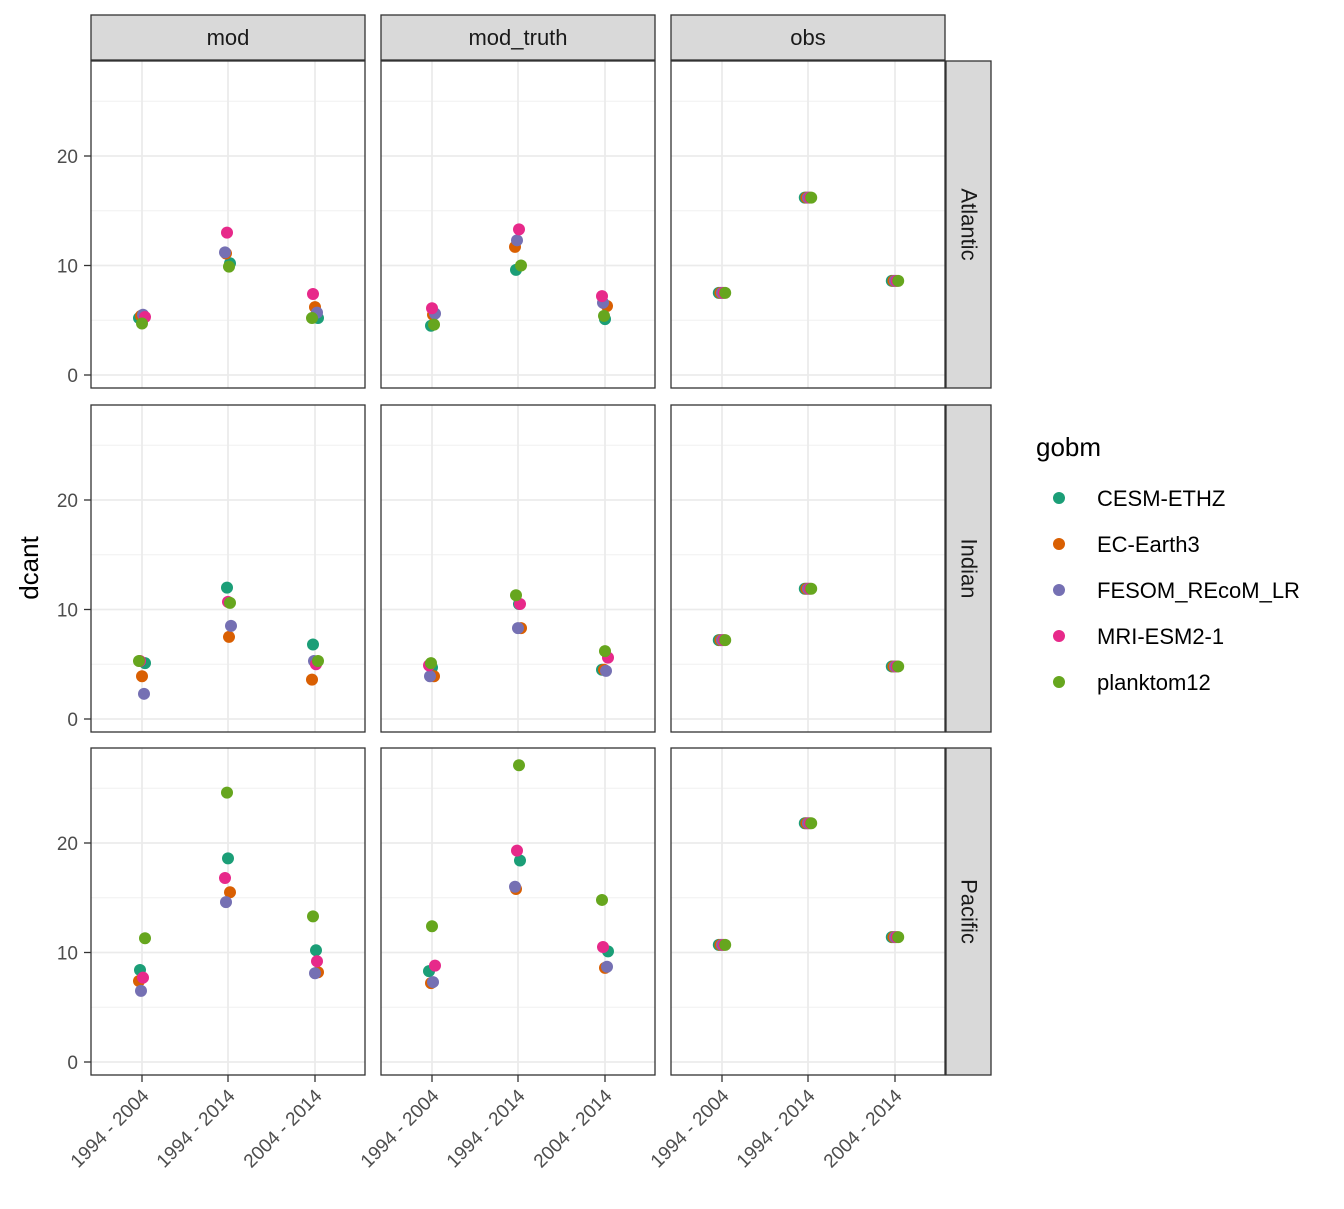 Image resolution: width=1344 pixels, height=1209 pixels. I want to click on facet-row-label: Indian, so click(969, 569).